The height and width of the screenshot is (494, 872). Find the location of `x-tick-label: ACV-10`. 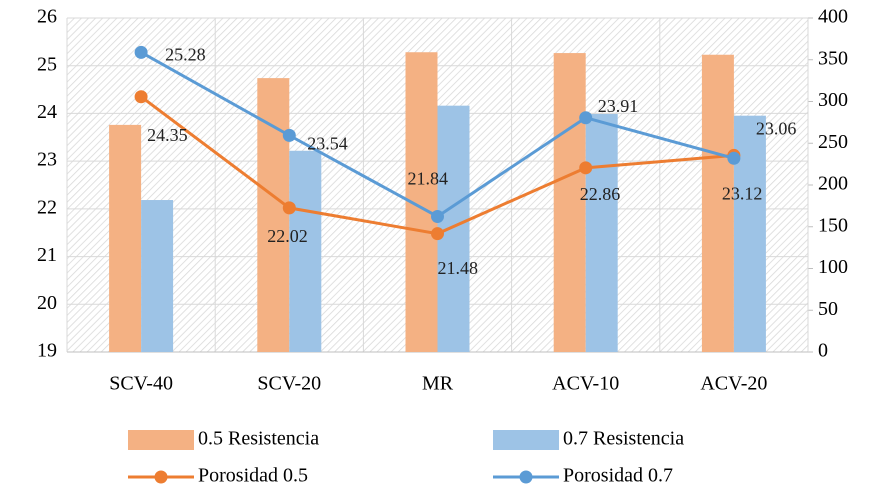

x-tick-label: ACV-10 is located at coordinates (585, 384).